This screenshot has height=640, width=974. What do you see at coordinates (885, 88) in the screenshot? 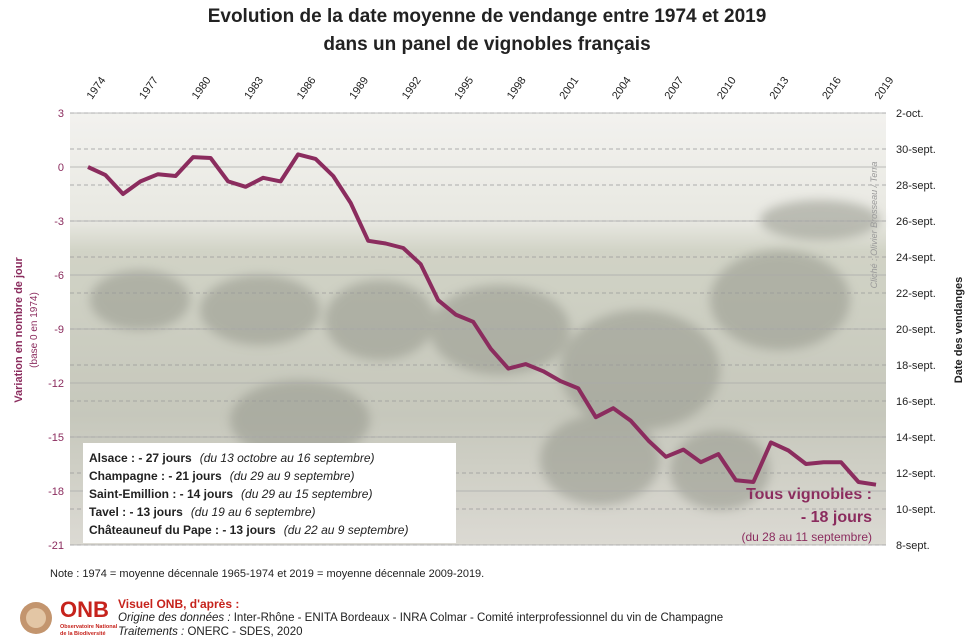
I see `x-tick-label: 2019` at bounding box center [885, 88].